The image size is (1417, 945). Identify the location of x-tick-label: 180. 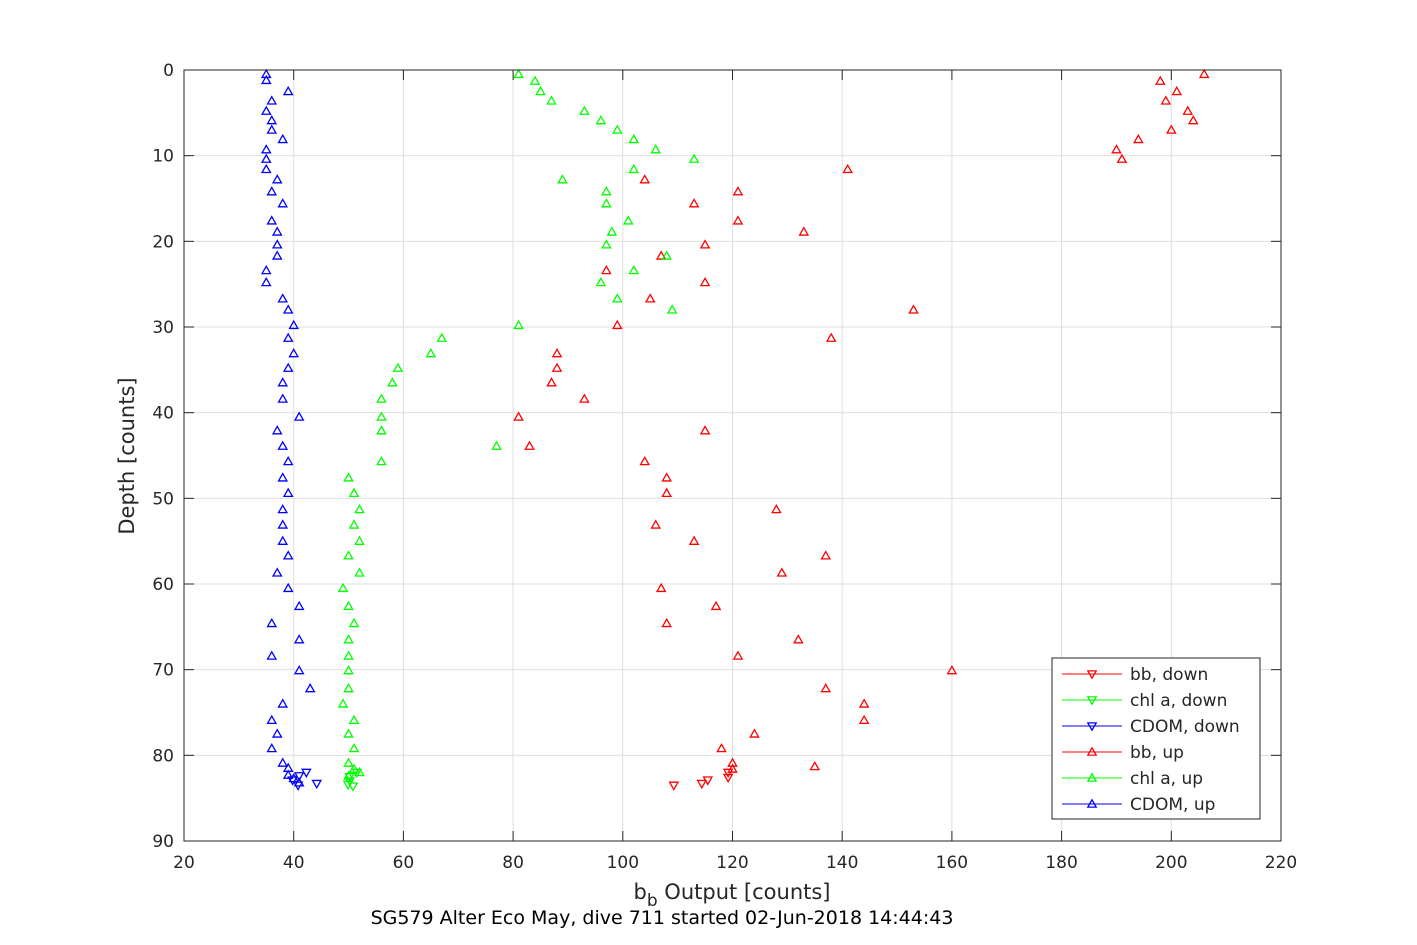
(1061, 863).